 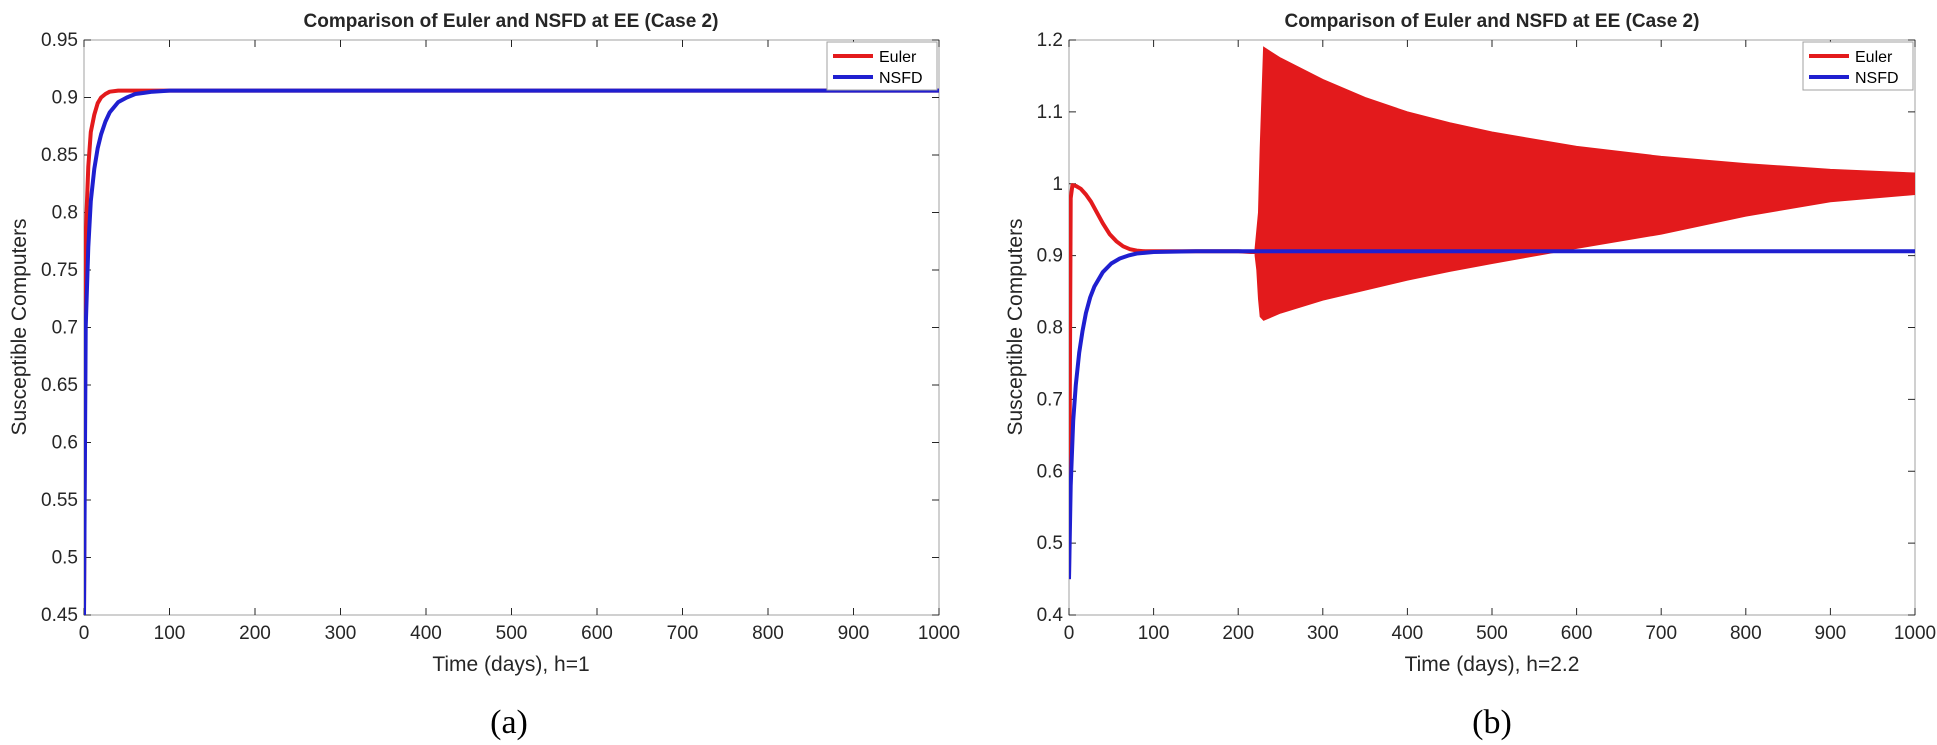 I want to click on y-tick-label: 0.95, so click(x=59, y=40).